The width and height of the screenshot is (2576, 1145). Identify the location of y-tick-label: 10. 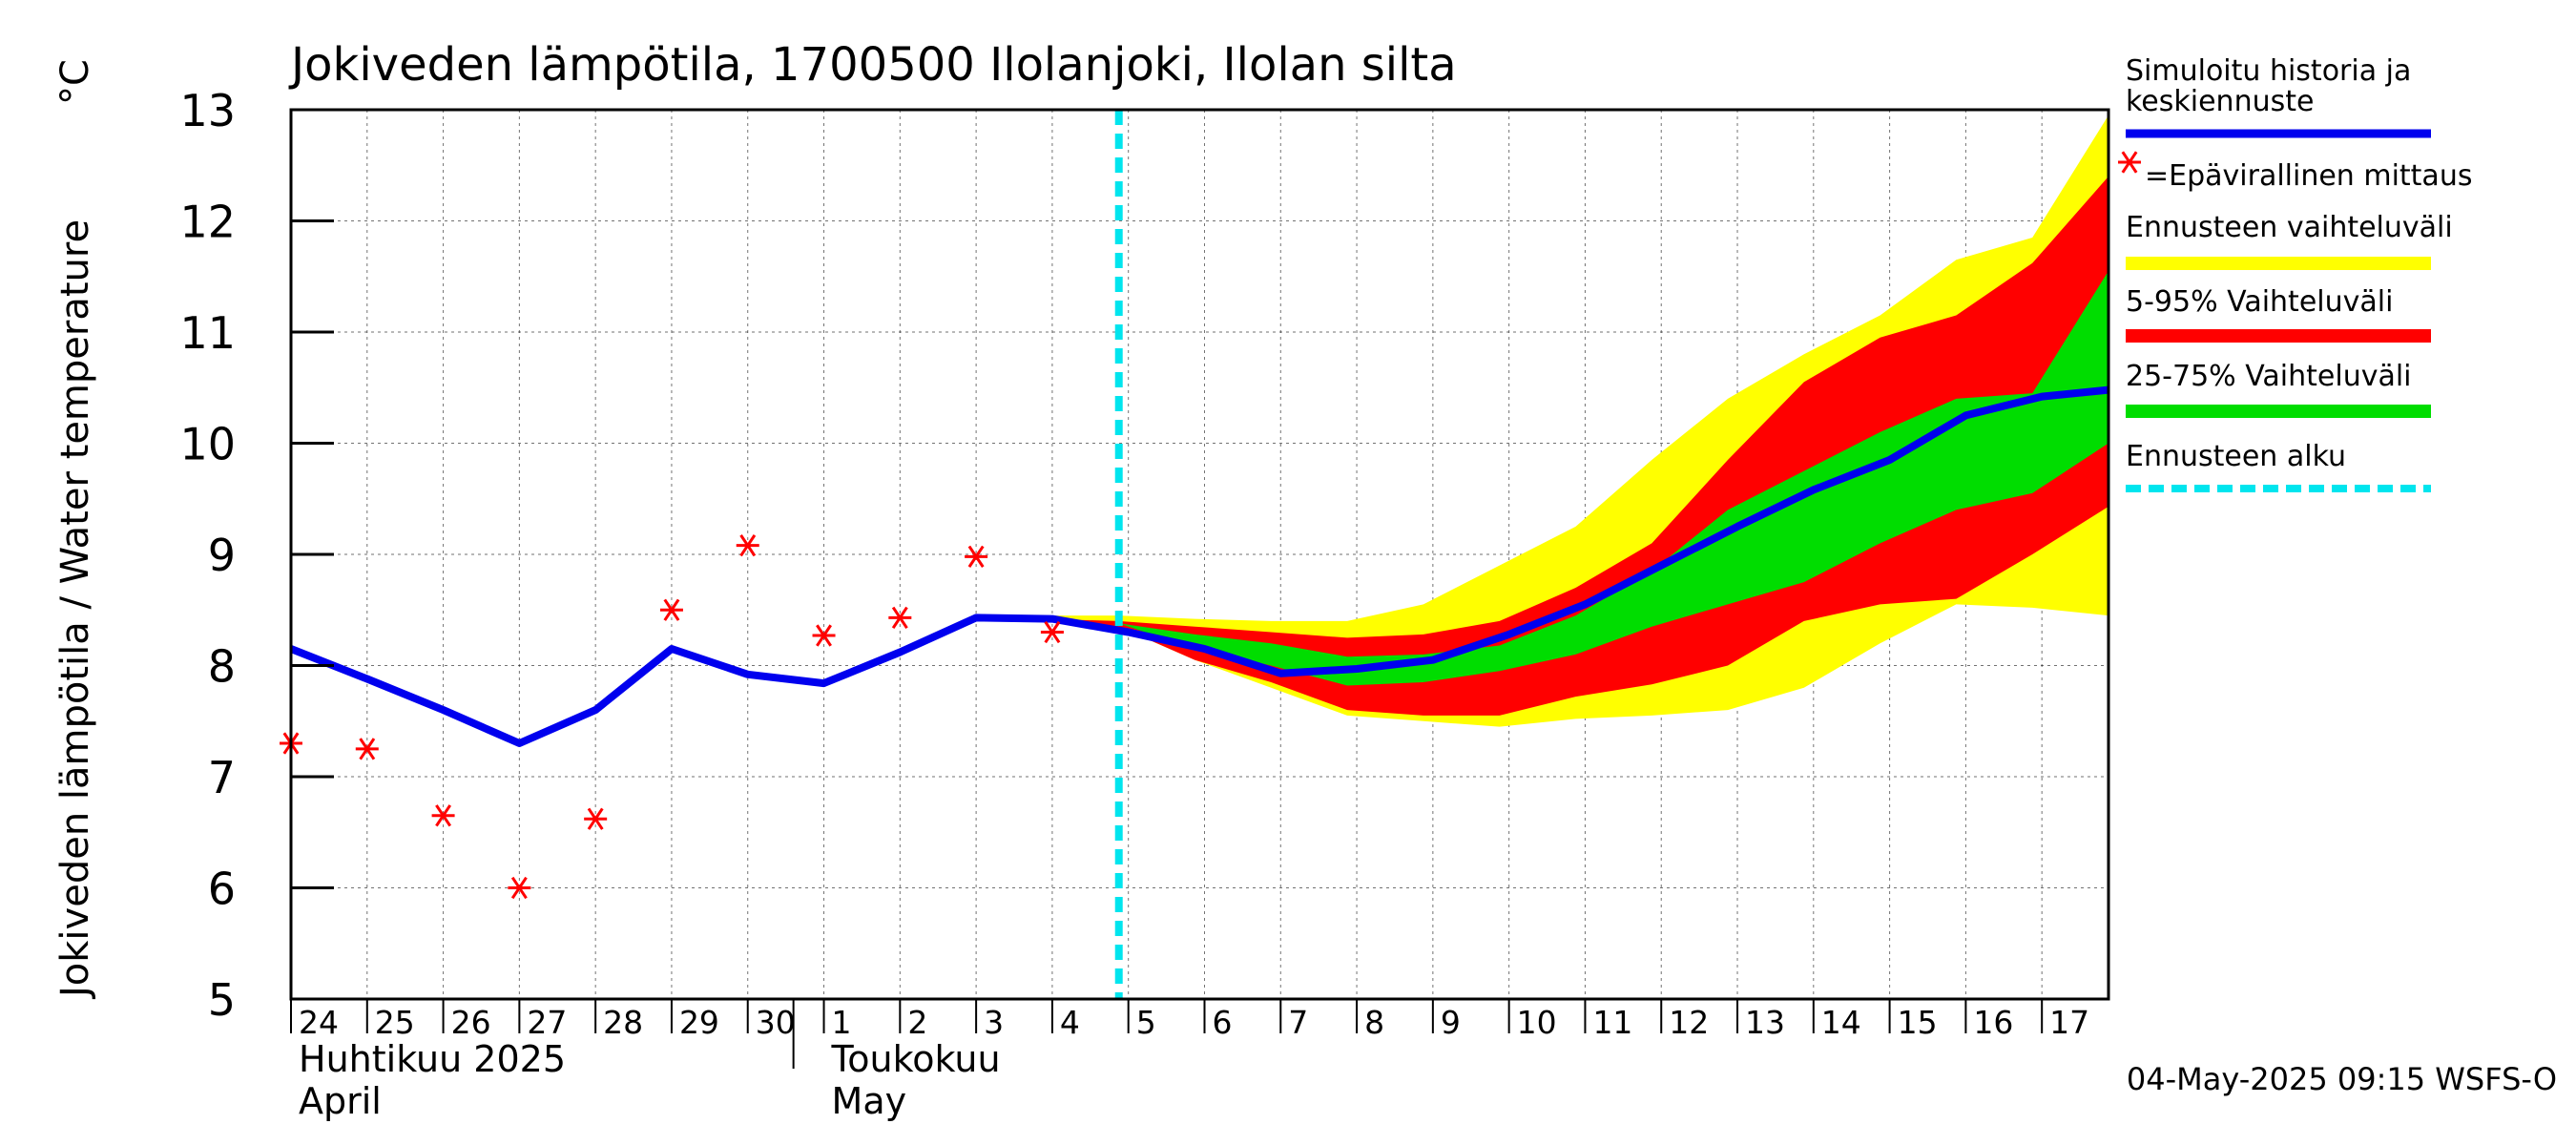
(207, 445).